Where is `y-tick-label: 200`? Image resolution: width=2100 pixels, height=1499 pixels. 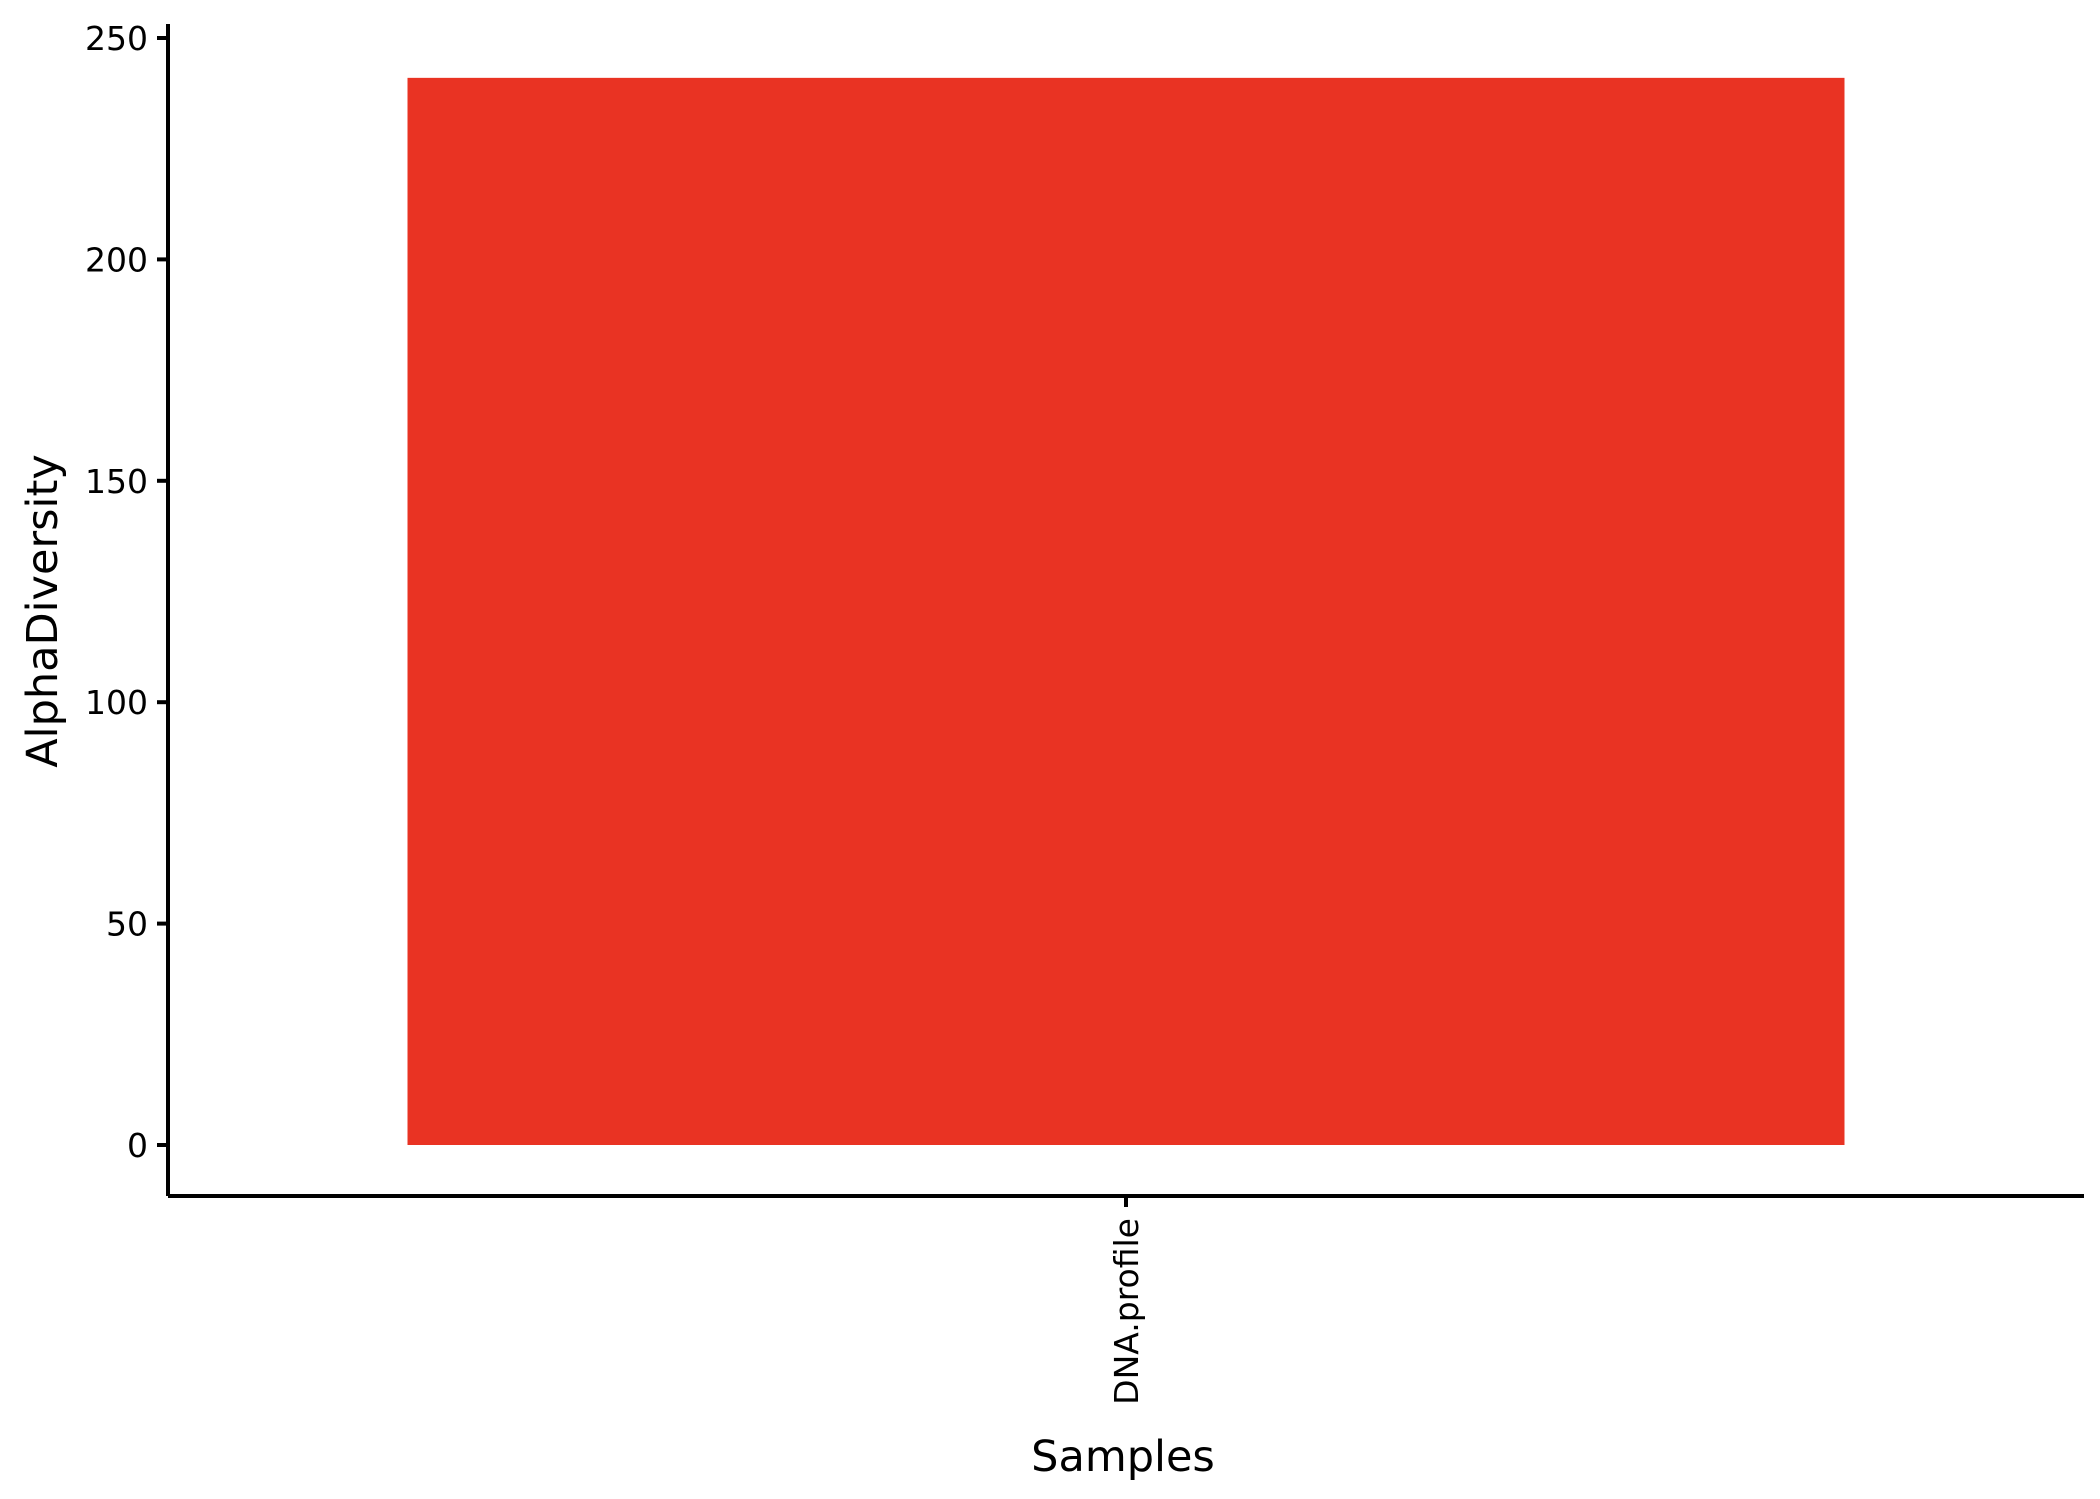
y-tick-label: 200 is located at coordinates (116, 259).